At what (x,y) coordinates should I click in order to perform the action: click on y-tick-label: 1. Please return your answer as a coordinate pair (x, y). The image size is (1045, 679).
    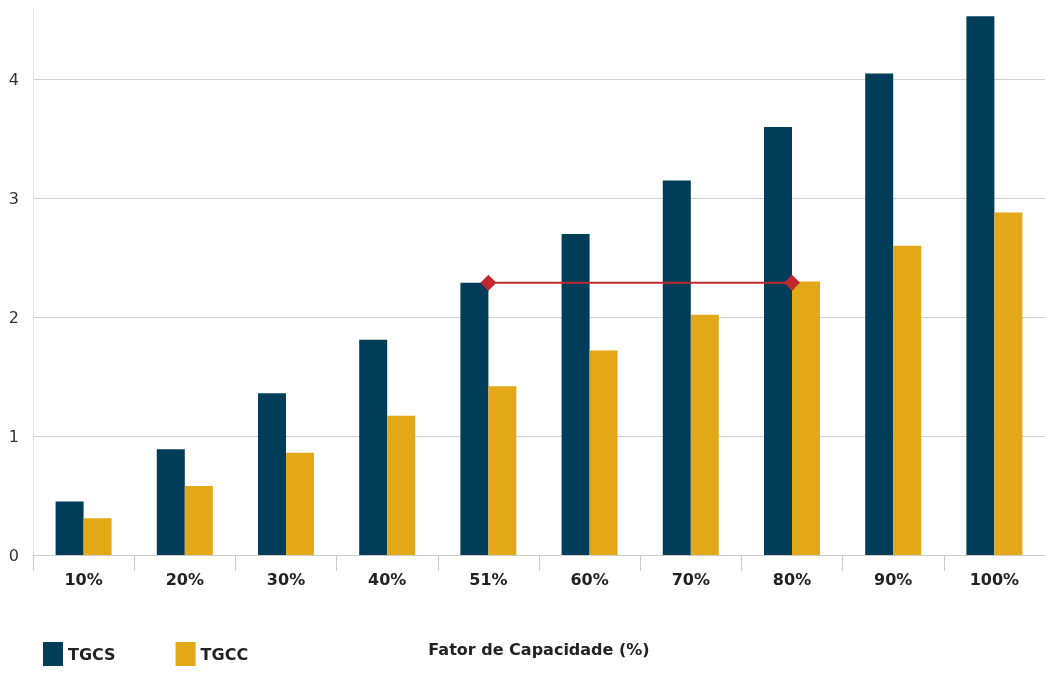
    Looking at the image, I should click on (13, 436).